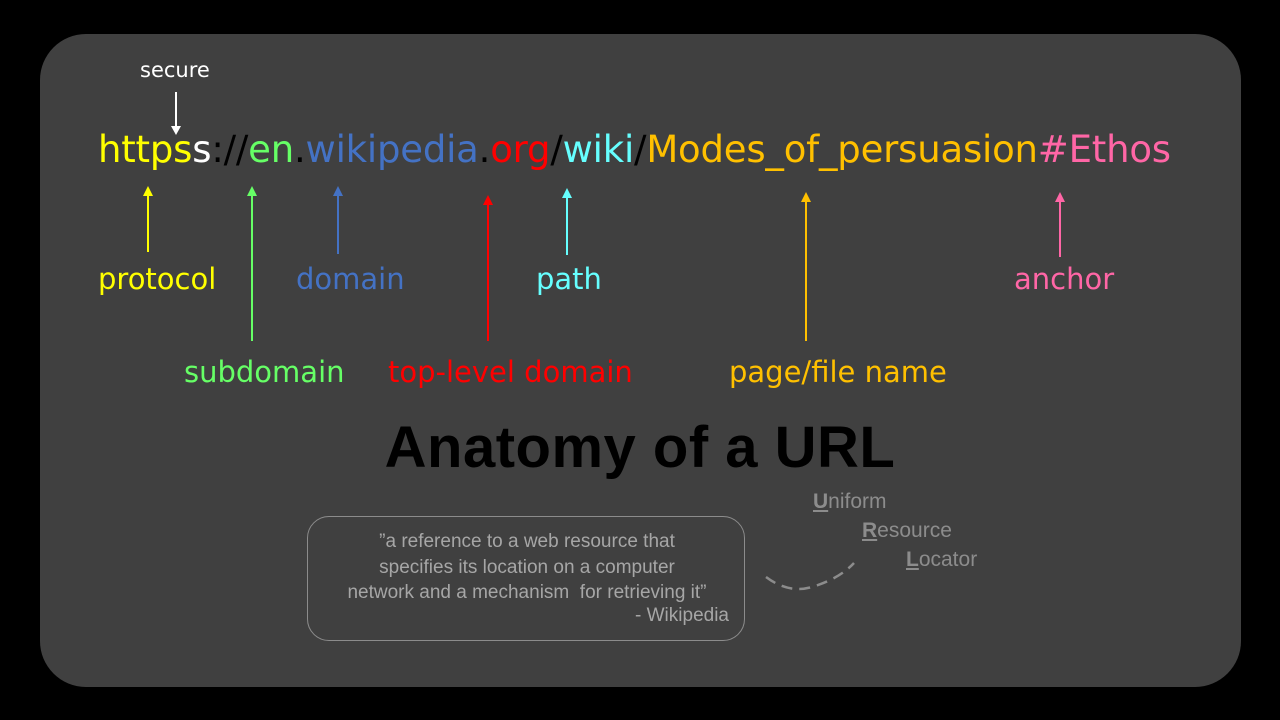 This screenshot has height=720, width=1280. Describe the element at coordinates (842, 149) in the screenshot. I see `url-part: Modes_of_persuasion` at that location.